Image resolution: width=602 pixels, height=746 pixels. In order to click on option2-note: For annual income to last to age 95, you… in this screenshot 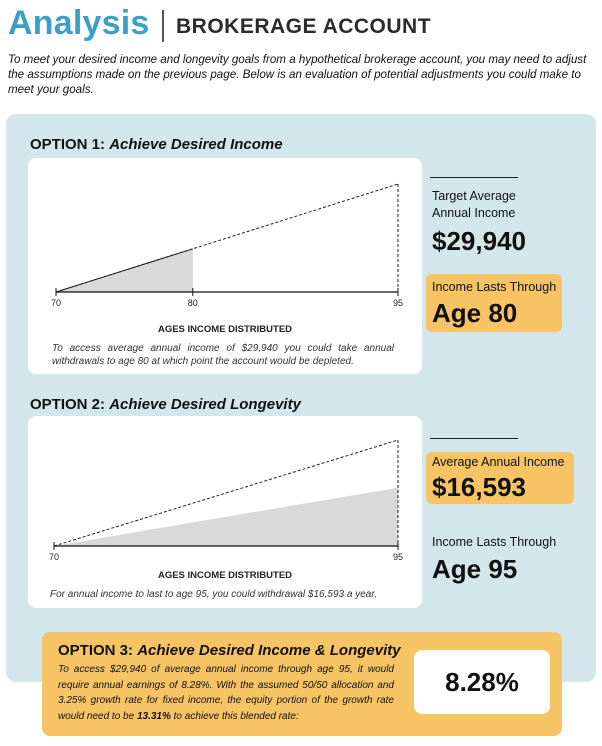, I will do `click(214, 594)`.